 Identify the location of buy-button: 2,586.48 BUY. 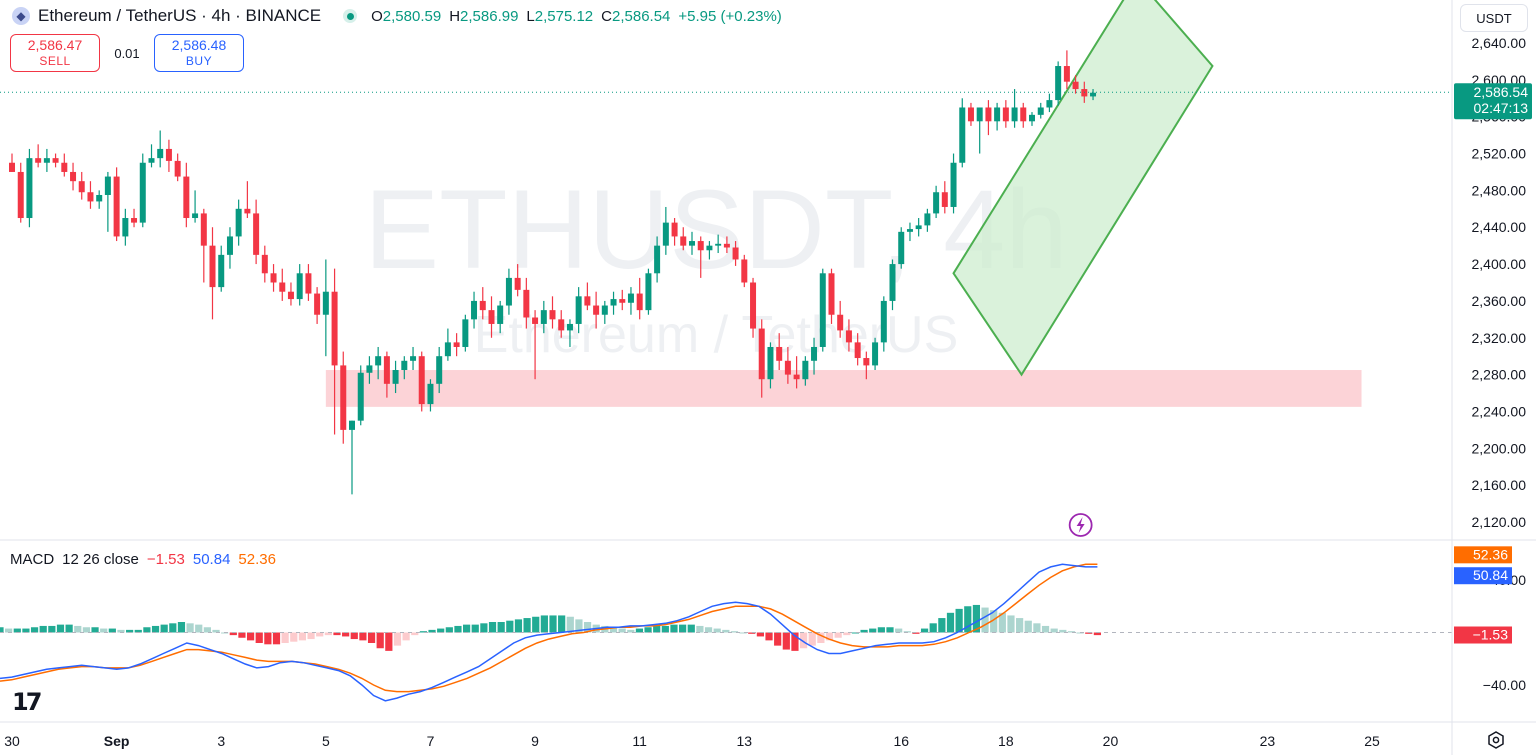
(199, 53).